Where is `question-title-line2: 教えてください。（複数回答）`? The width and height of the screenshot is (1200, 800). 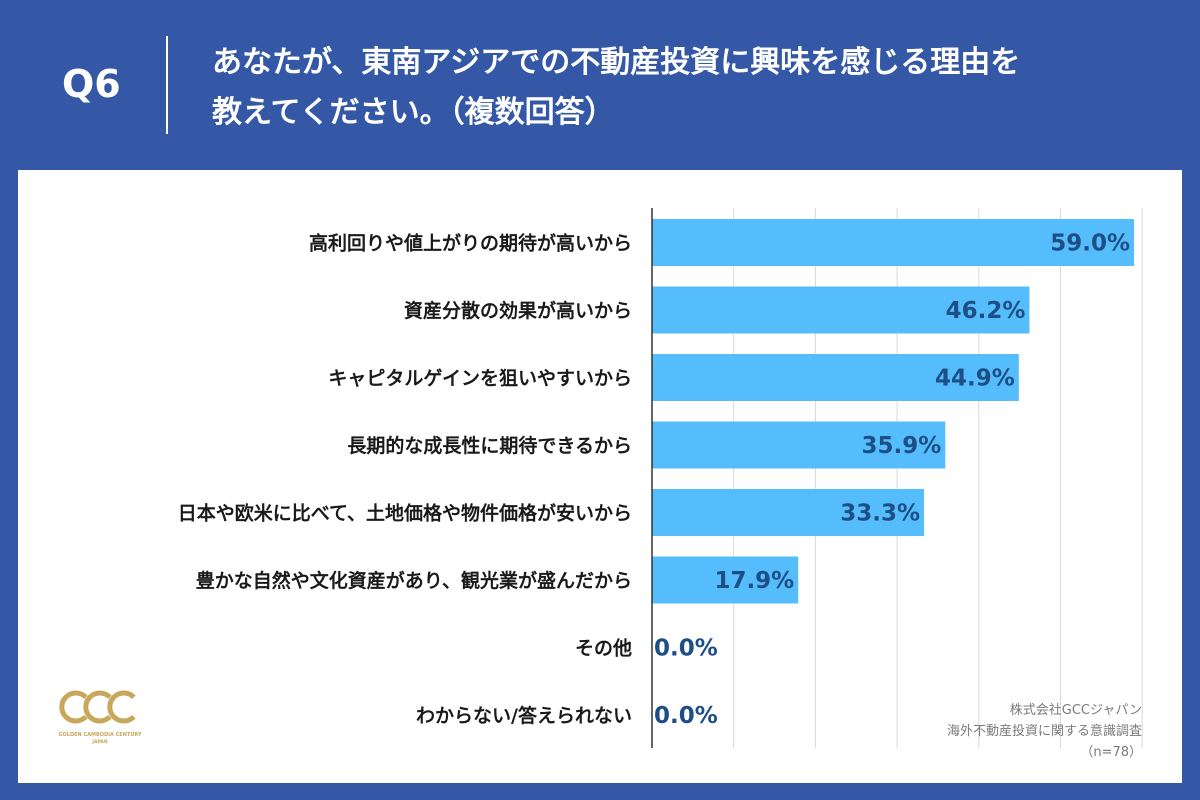 question-title-line2: 教えてください。（複数回答） is located at coordinates (413, 112).